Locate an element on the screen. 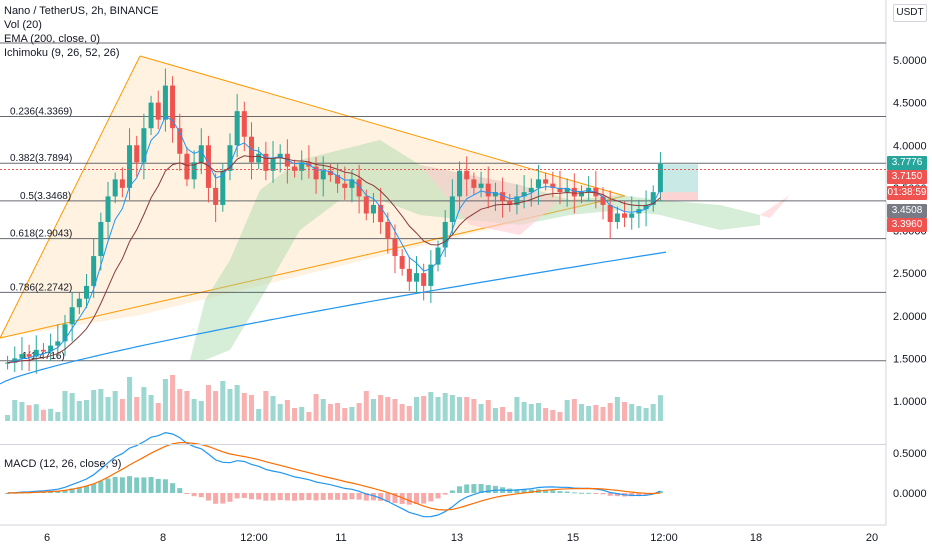  fib-level-label: 0.382(3.7894) is located at coordinates (41, 158).